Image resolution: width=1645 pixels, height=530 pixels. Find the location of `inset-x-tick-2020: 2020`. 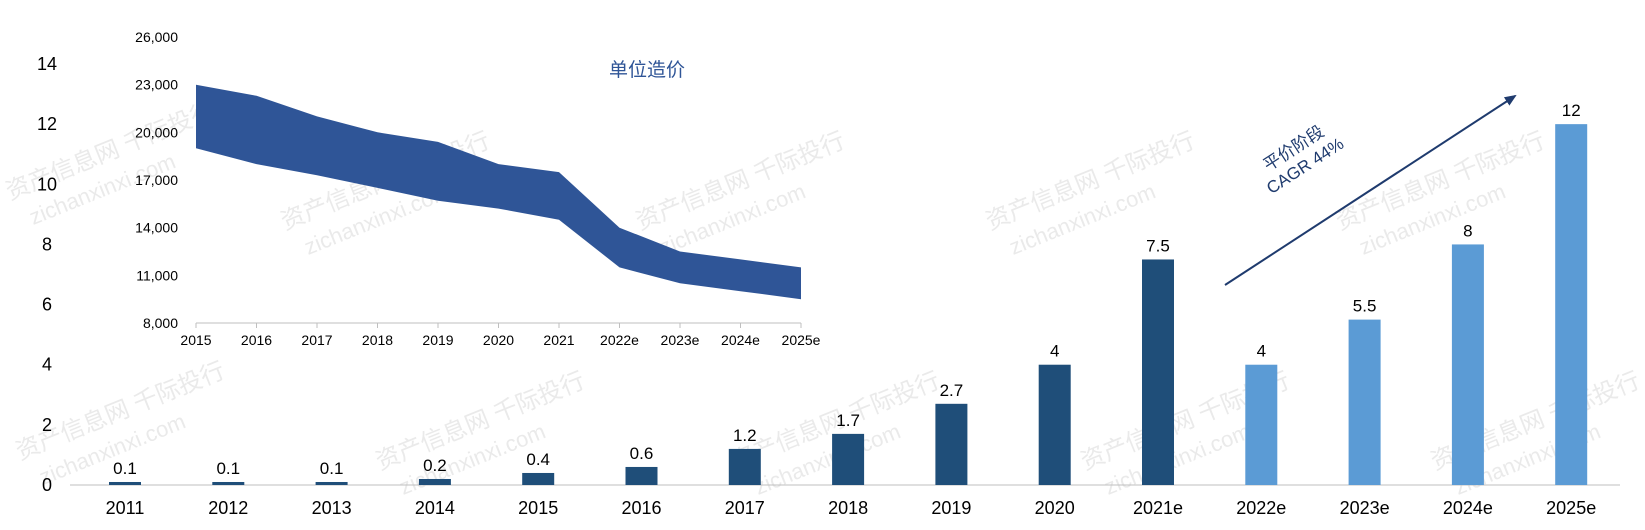

inset-x-tick-2020: 2020 is located at coordinates (498, 340).